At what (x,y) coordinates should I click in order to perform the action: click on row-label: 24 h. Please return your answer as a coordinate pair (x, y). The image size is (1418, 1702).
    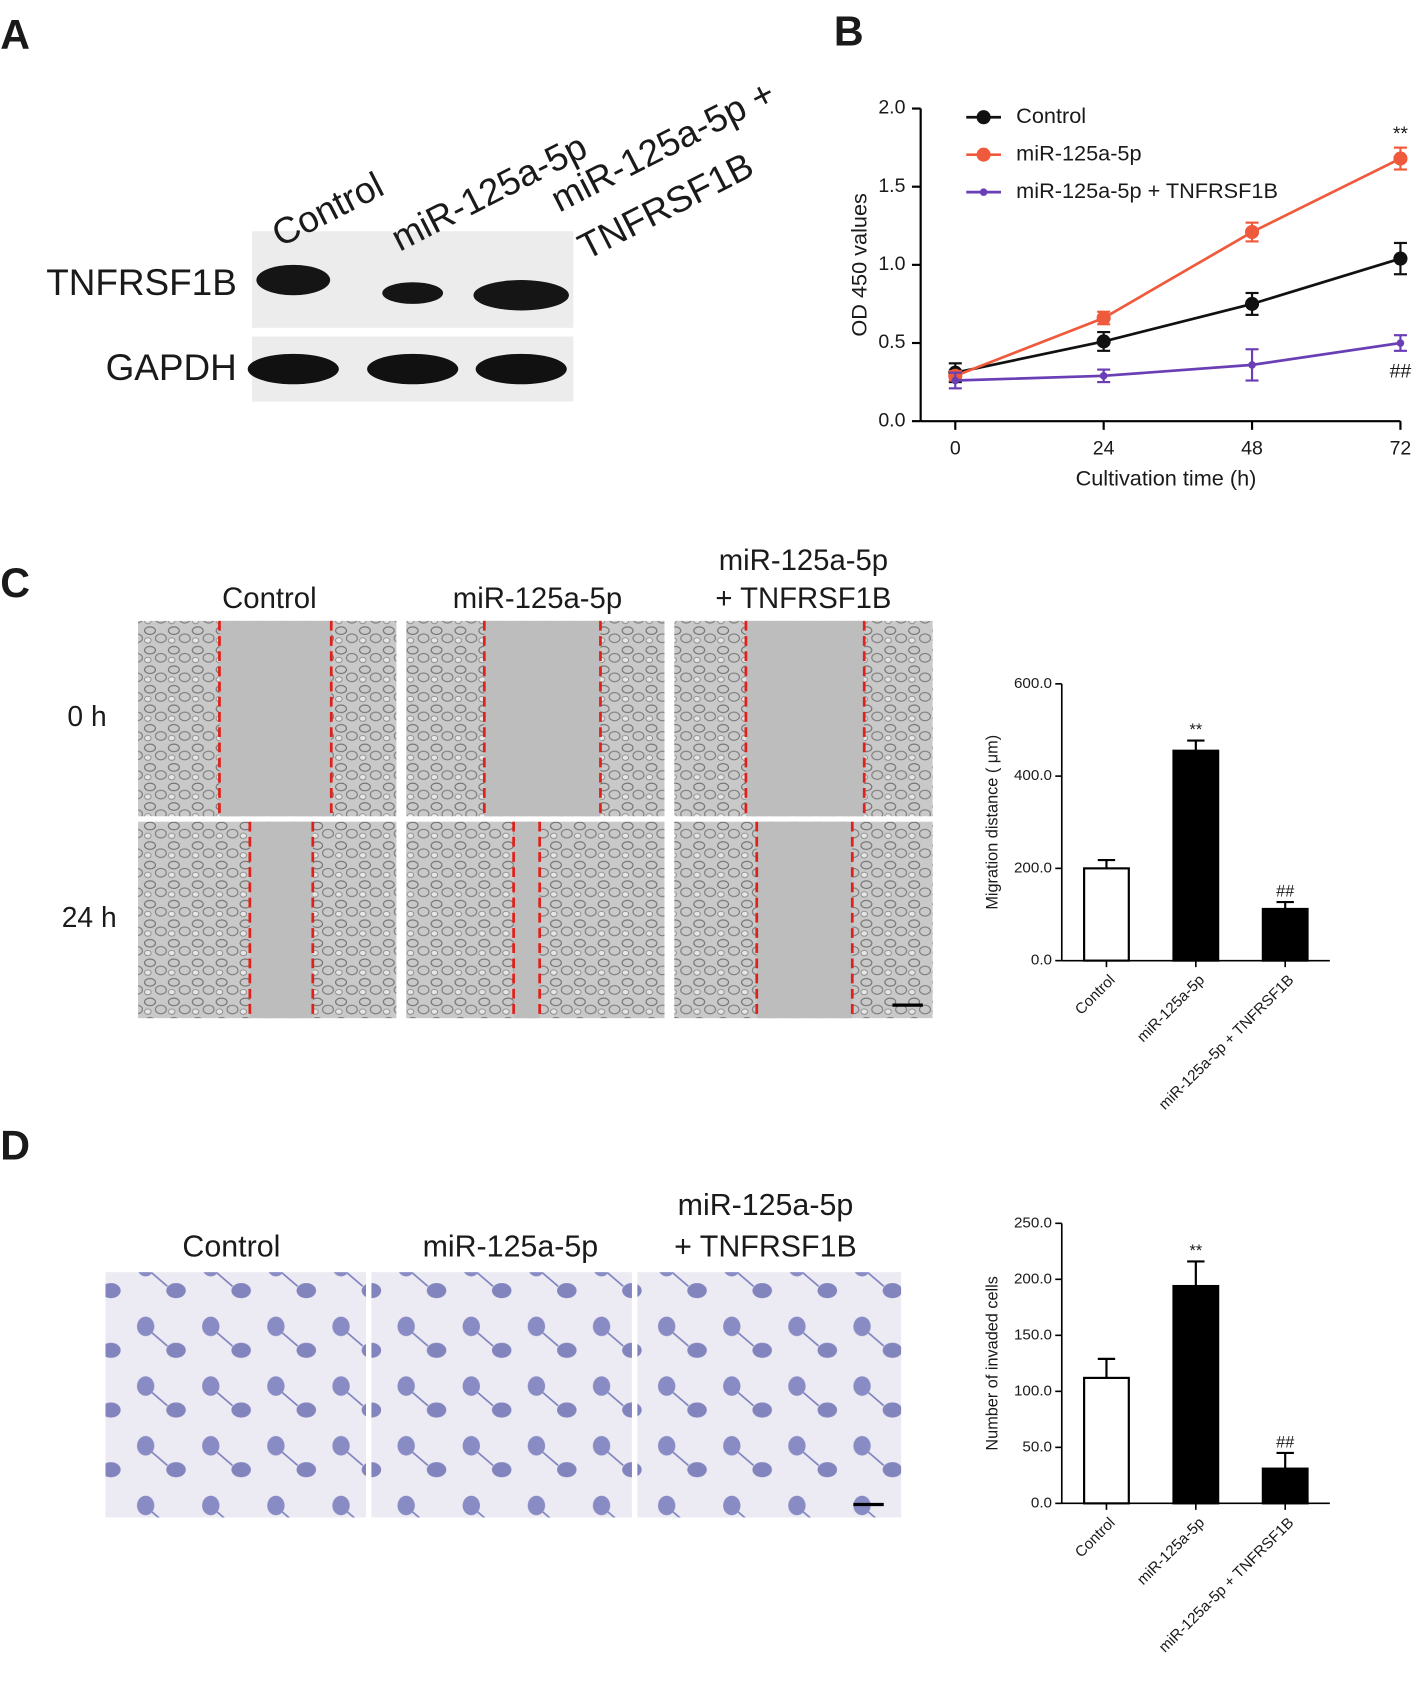
    Looking at the image, I should click on (89, 917).